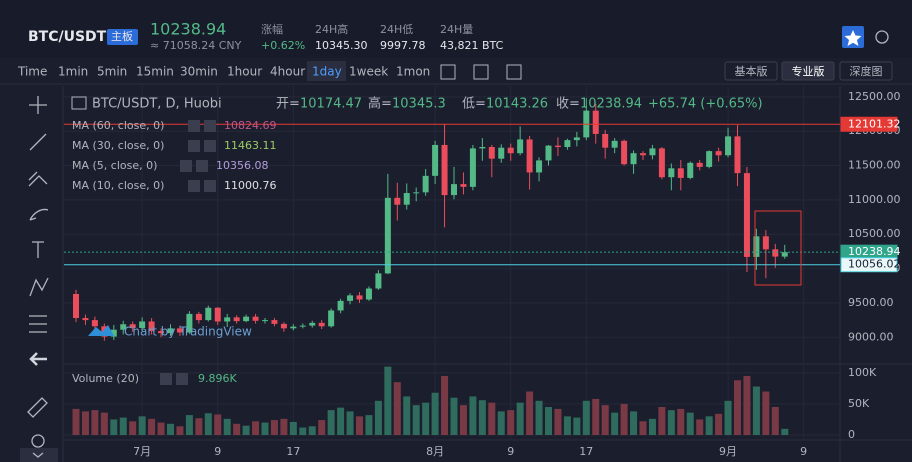  I want to click on x-tick-label: 17, so click(293, 451).